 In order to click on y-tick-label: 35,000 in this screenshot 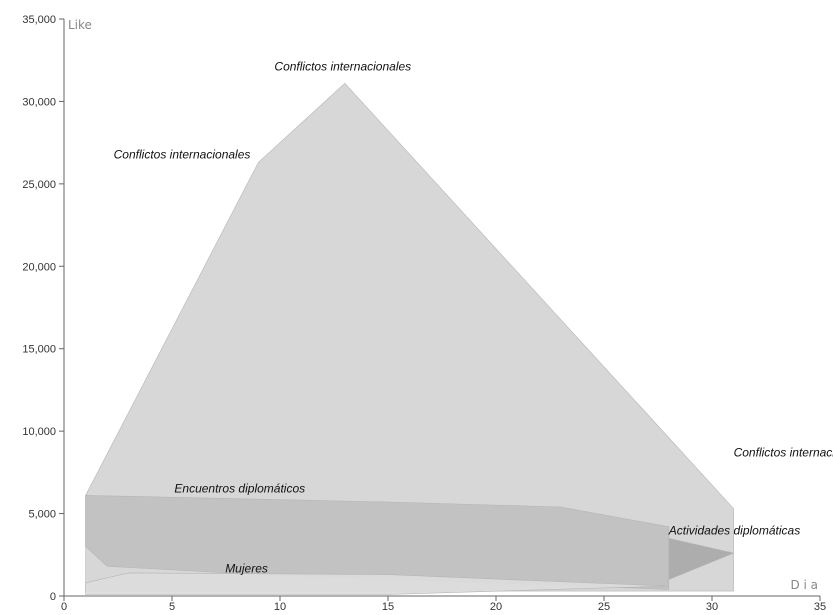, I will do `click(39, 20)`.